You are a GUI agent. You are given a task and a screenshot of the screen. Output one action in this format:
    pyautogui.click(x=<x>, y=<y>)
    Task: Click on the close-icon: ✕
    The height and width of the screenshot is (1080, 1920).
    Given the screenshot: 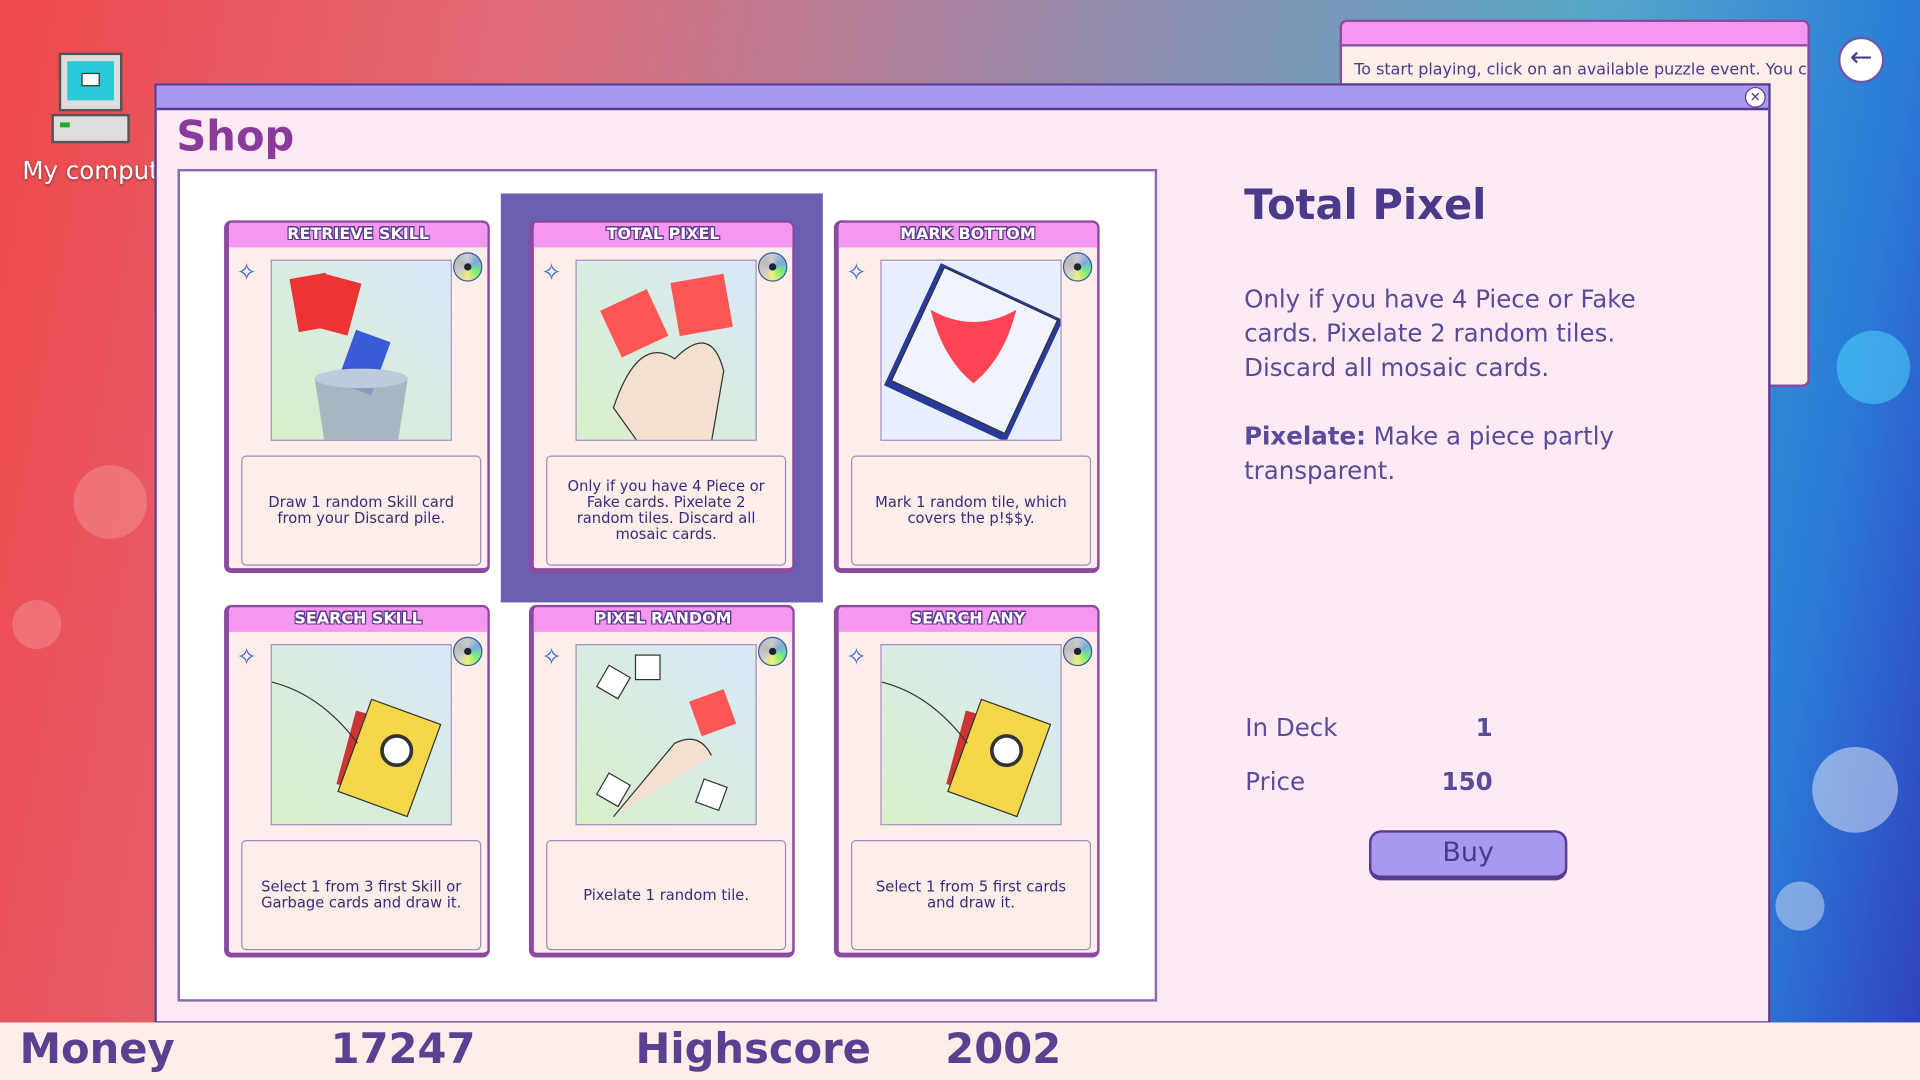 What is the action you would take?
    pyautogui.click(x=1755, y=97)
    